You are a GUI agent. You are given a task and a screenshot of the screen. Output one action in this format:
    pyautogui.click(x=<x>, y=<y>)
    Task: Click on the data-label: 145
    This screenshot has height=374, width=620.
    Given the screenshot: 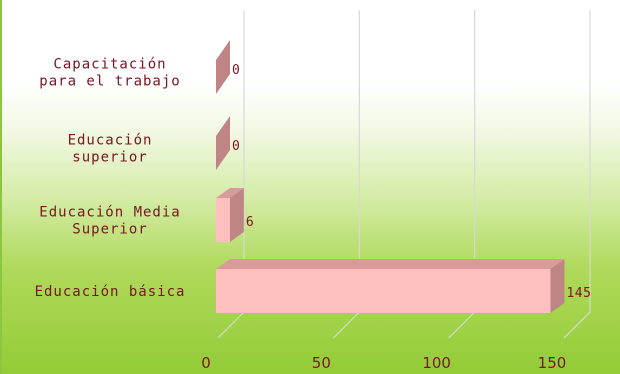 What is the action you would take?
    pyautogui.click(x=578, y=293)
    